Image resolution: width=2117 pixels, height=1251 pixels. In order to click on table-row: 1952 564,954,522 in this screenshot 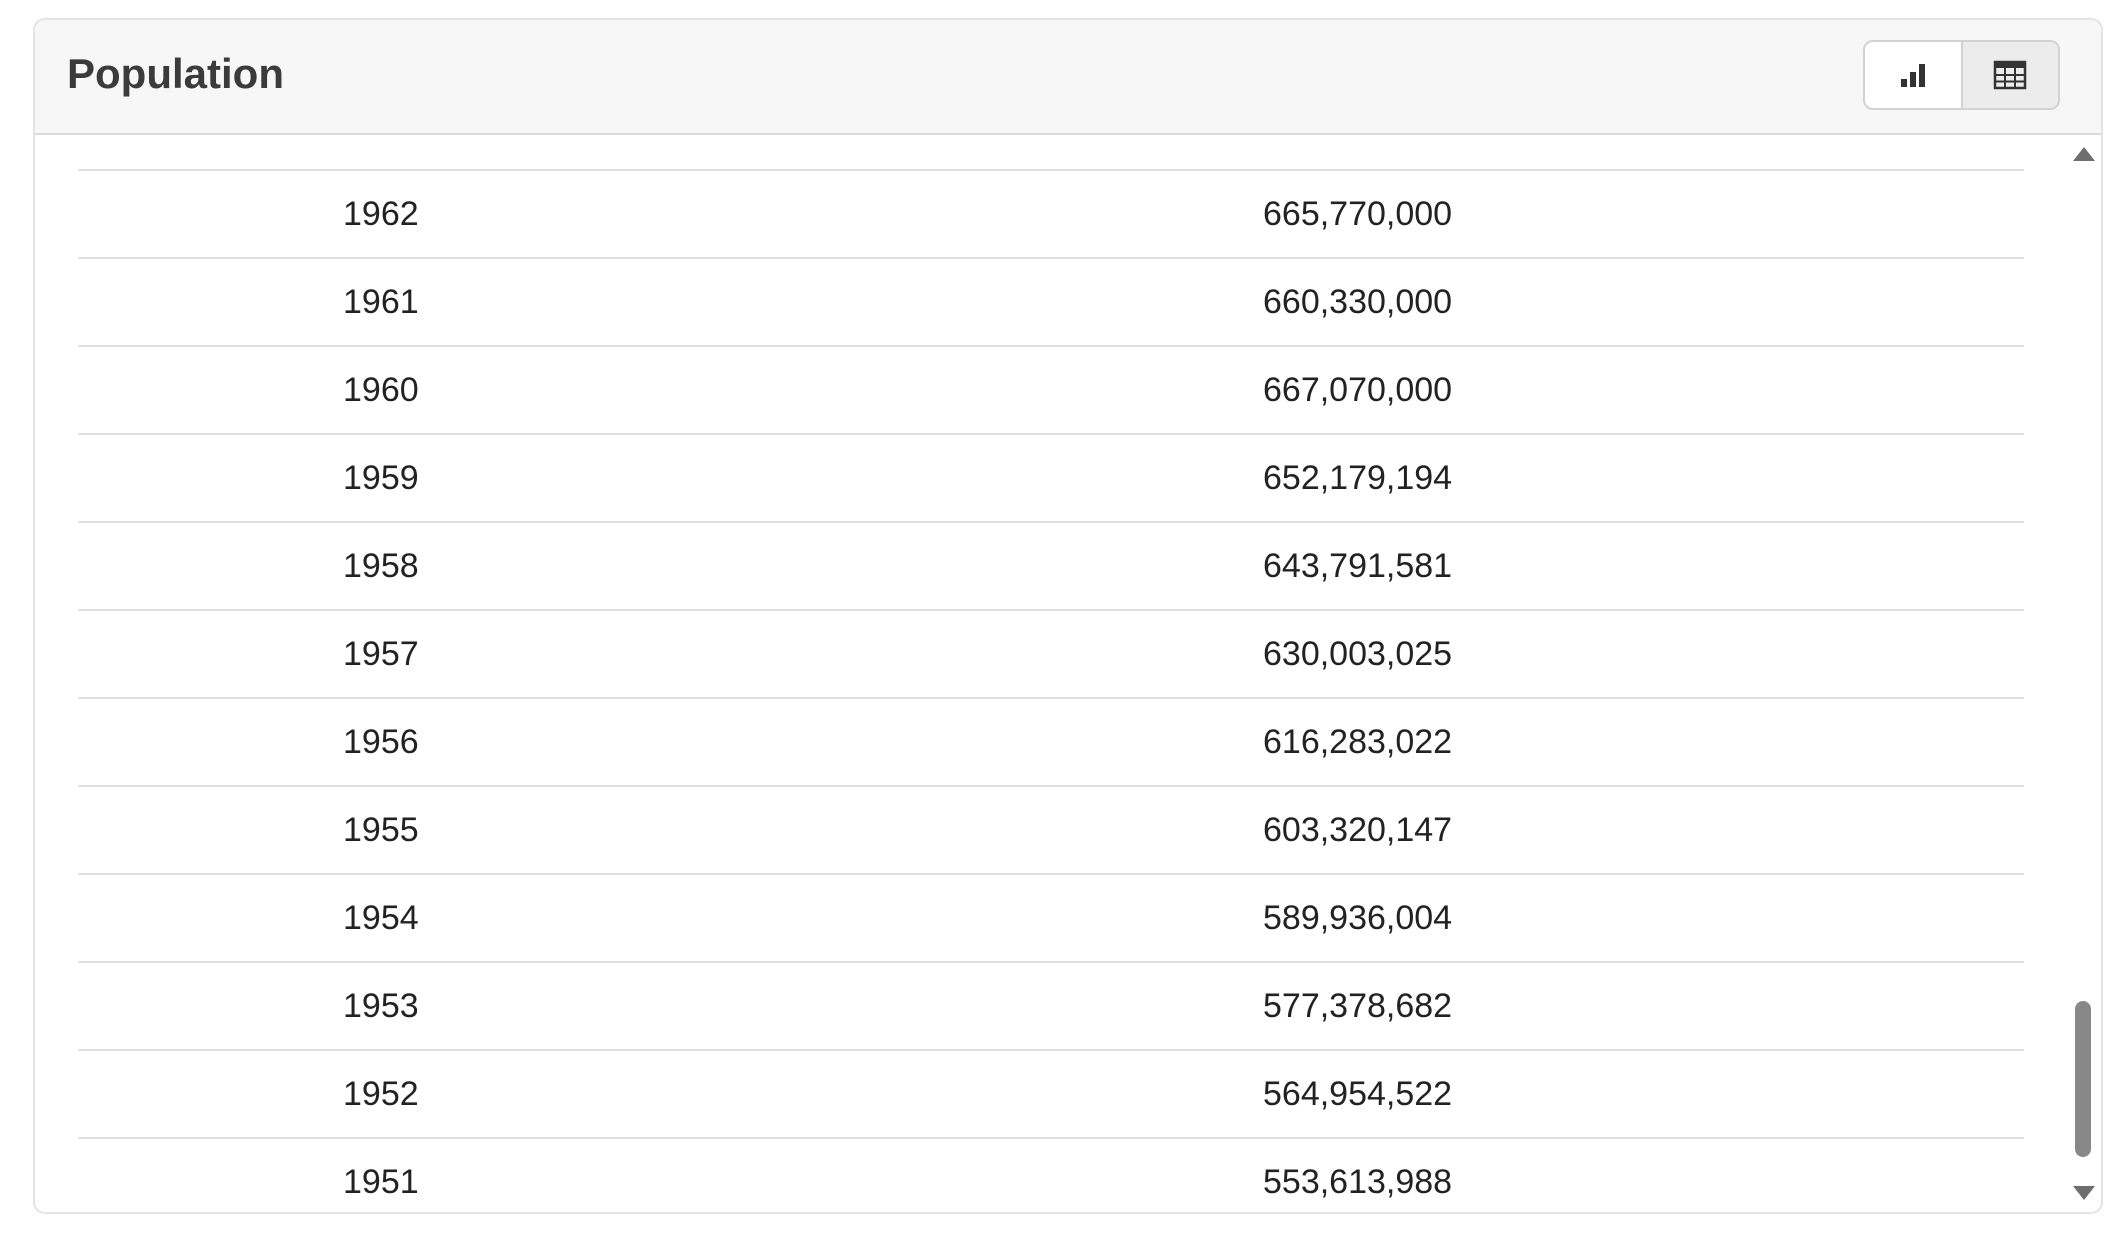, I will do `click(1051, 1095)`.